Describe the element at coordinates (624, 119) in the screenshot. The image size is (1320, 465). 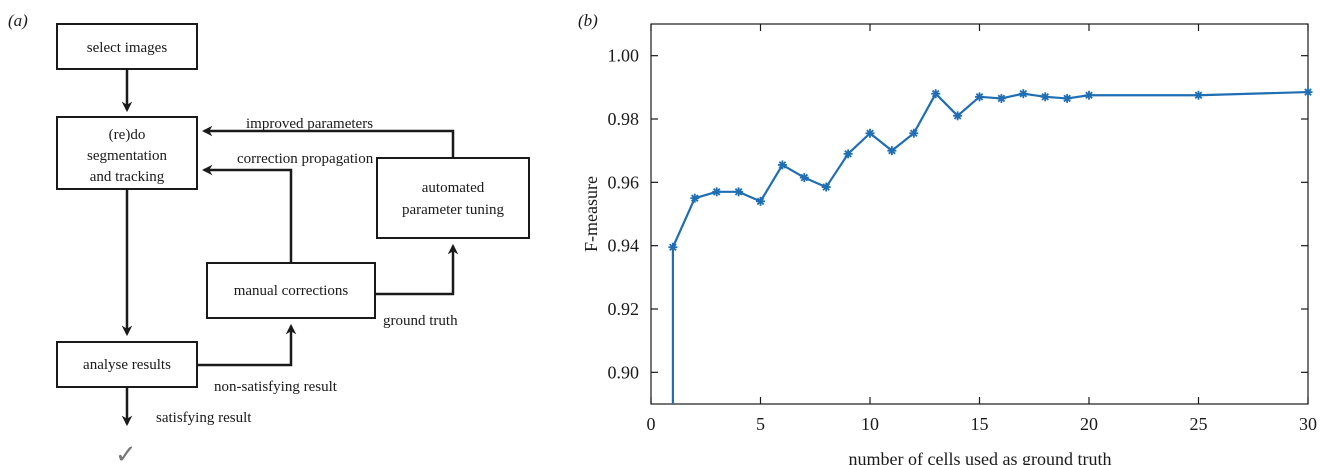
I see `y-tick-label: 0.98` at that location.